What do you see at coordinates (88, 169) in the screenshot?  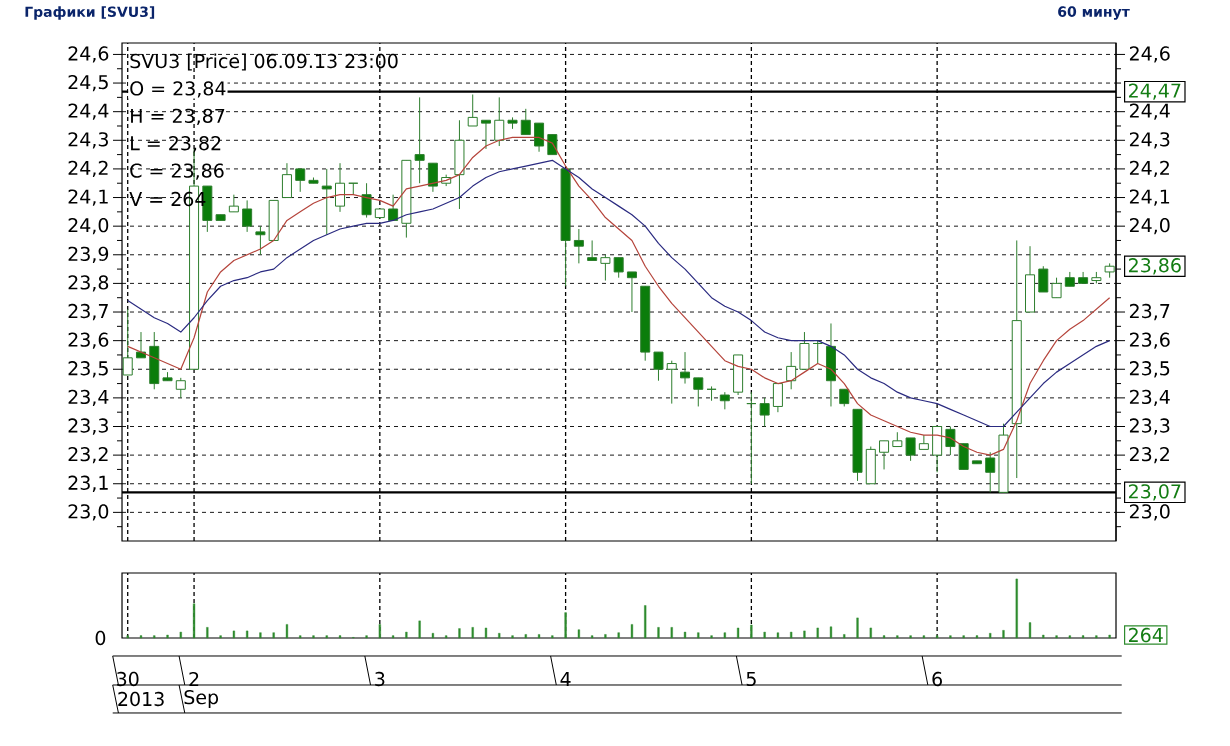 I see `y-tick-label: 24,2` at bounding box center [88, 169].